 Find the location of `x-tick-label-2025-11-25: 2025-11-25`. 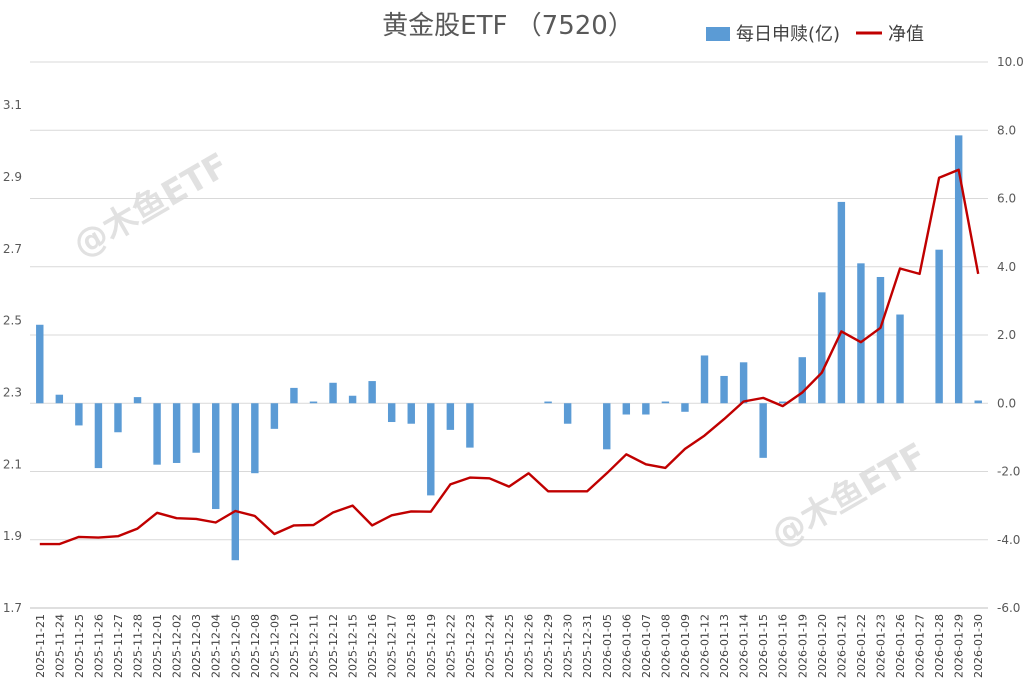

x-tick-label-2025-11-25: 2025-11-25 is located at coordinates (79, 646).